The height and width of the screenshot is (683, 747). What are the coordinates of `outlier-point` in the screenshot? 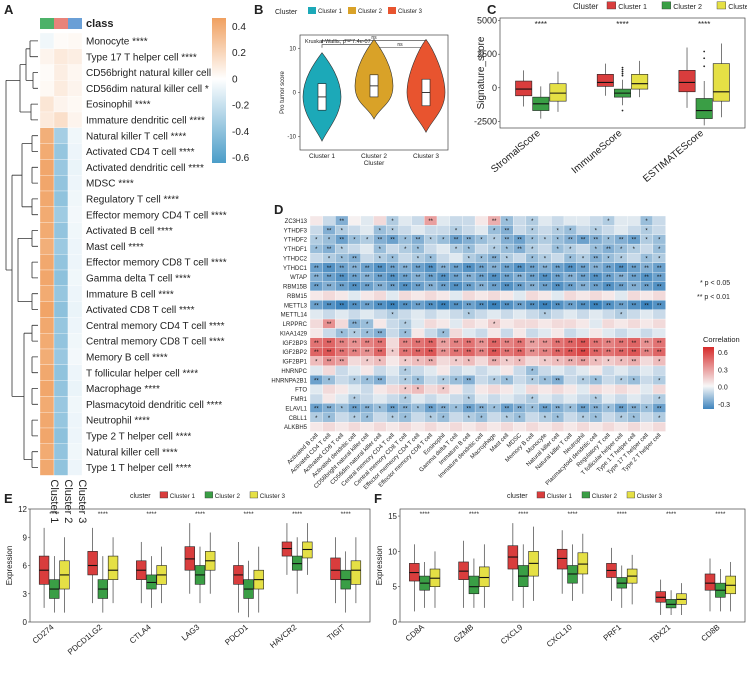 It's located at (622, 110).